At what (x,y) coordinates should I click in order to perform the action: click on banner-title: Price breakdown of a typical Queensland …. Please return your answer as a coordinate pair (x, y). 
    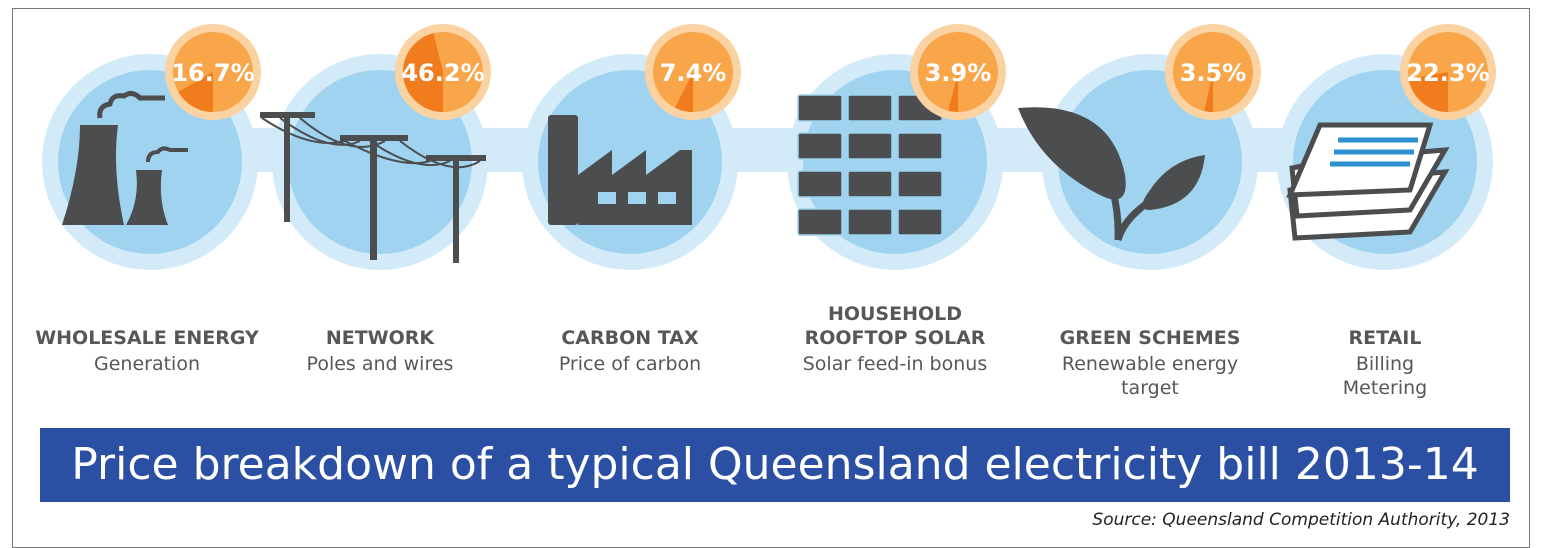
    Looking at the image, I should click on (775, 465).